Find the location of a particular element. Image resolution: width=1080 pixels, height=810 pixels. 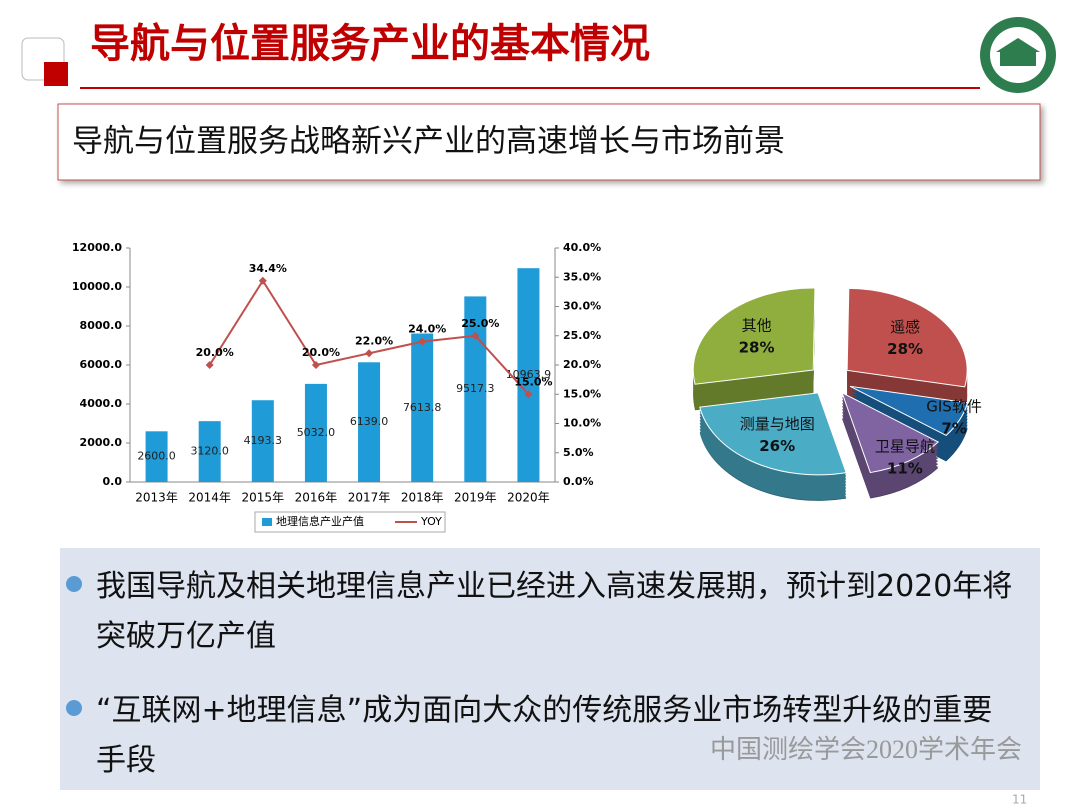

pie-label: 测量与地图 is located at coordinates (777, 424).